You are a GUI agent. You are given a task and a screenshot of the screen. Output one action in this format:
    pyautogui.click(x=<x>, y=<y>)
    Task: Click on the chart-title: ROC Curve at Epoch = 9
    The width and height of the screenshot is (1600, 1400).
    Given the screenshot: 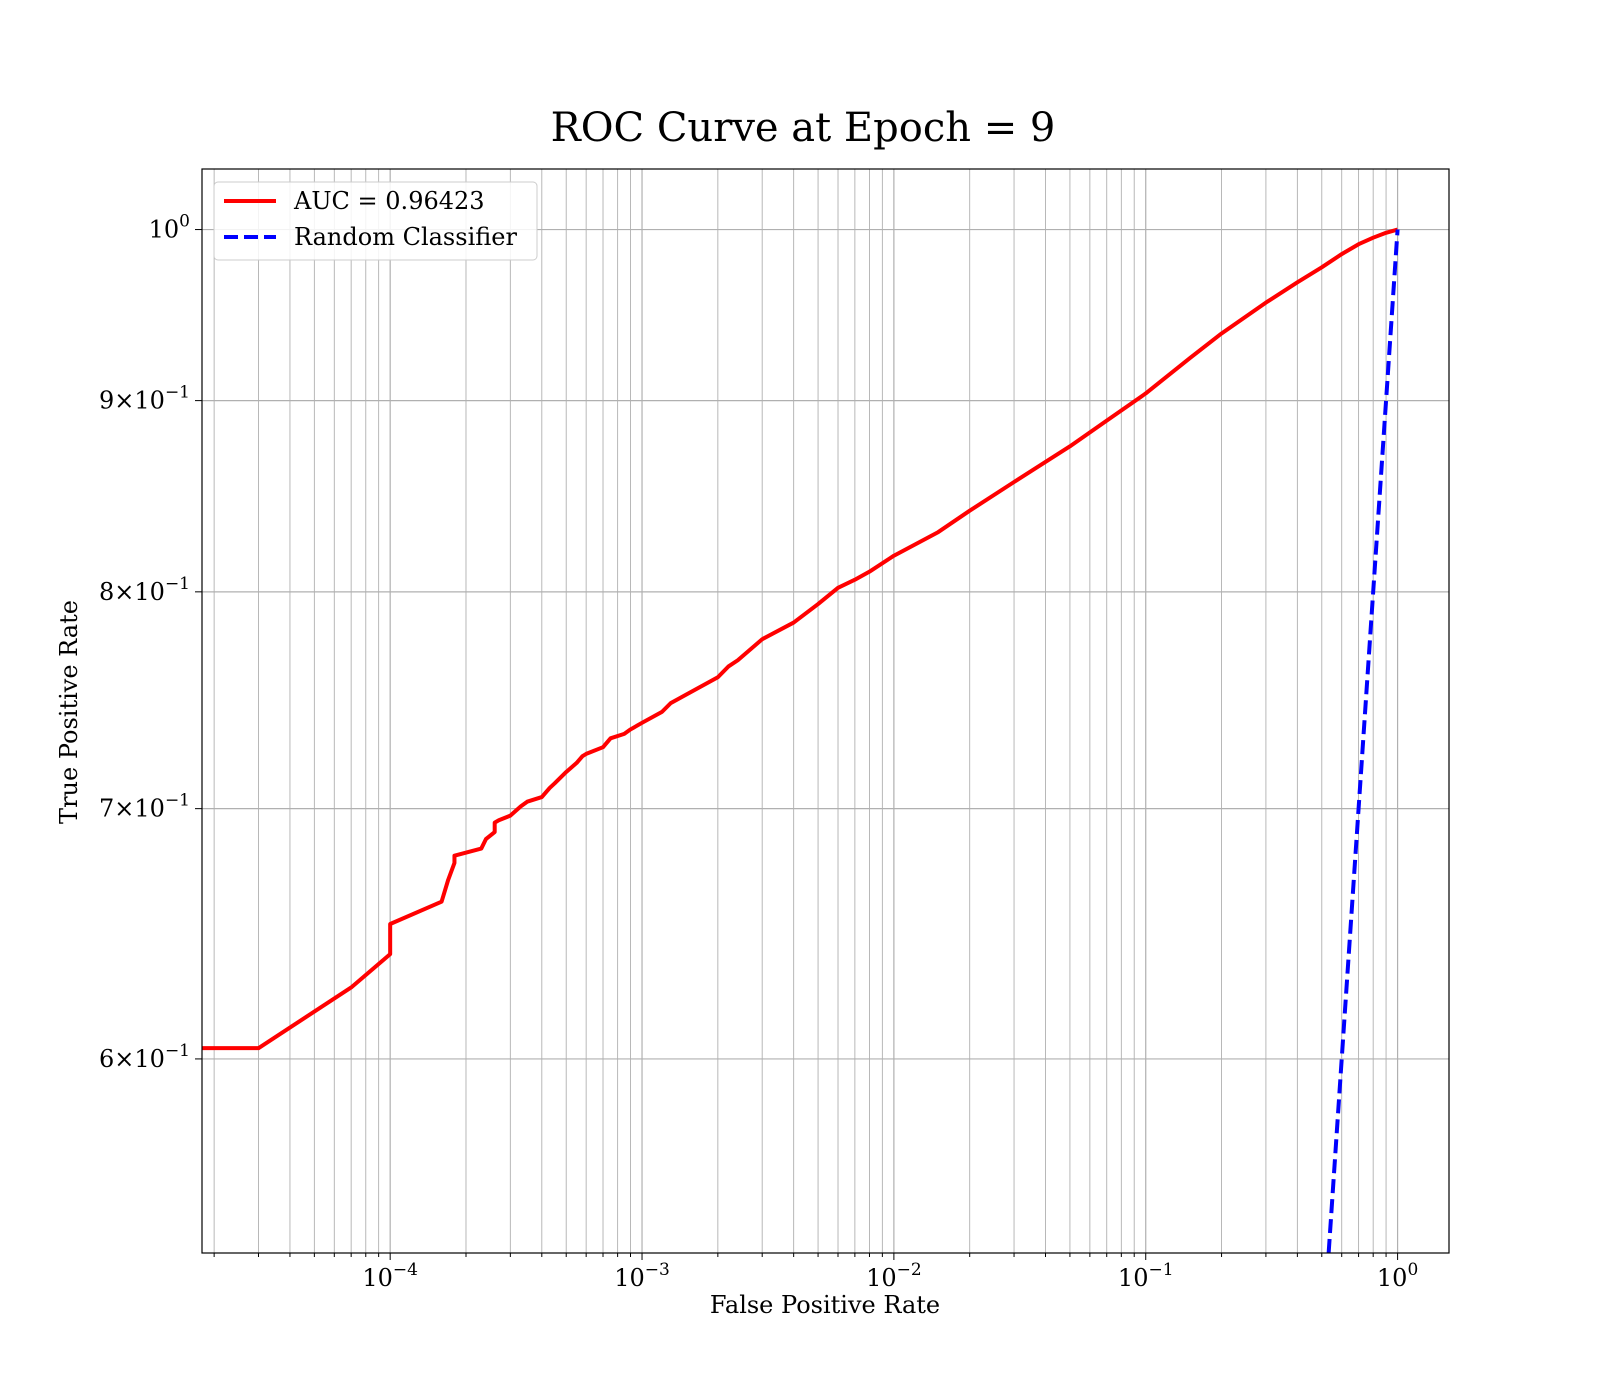 What is the action you would take?
    pyautogui.click(x=803, y=128)
    